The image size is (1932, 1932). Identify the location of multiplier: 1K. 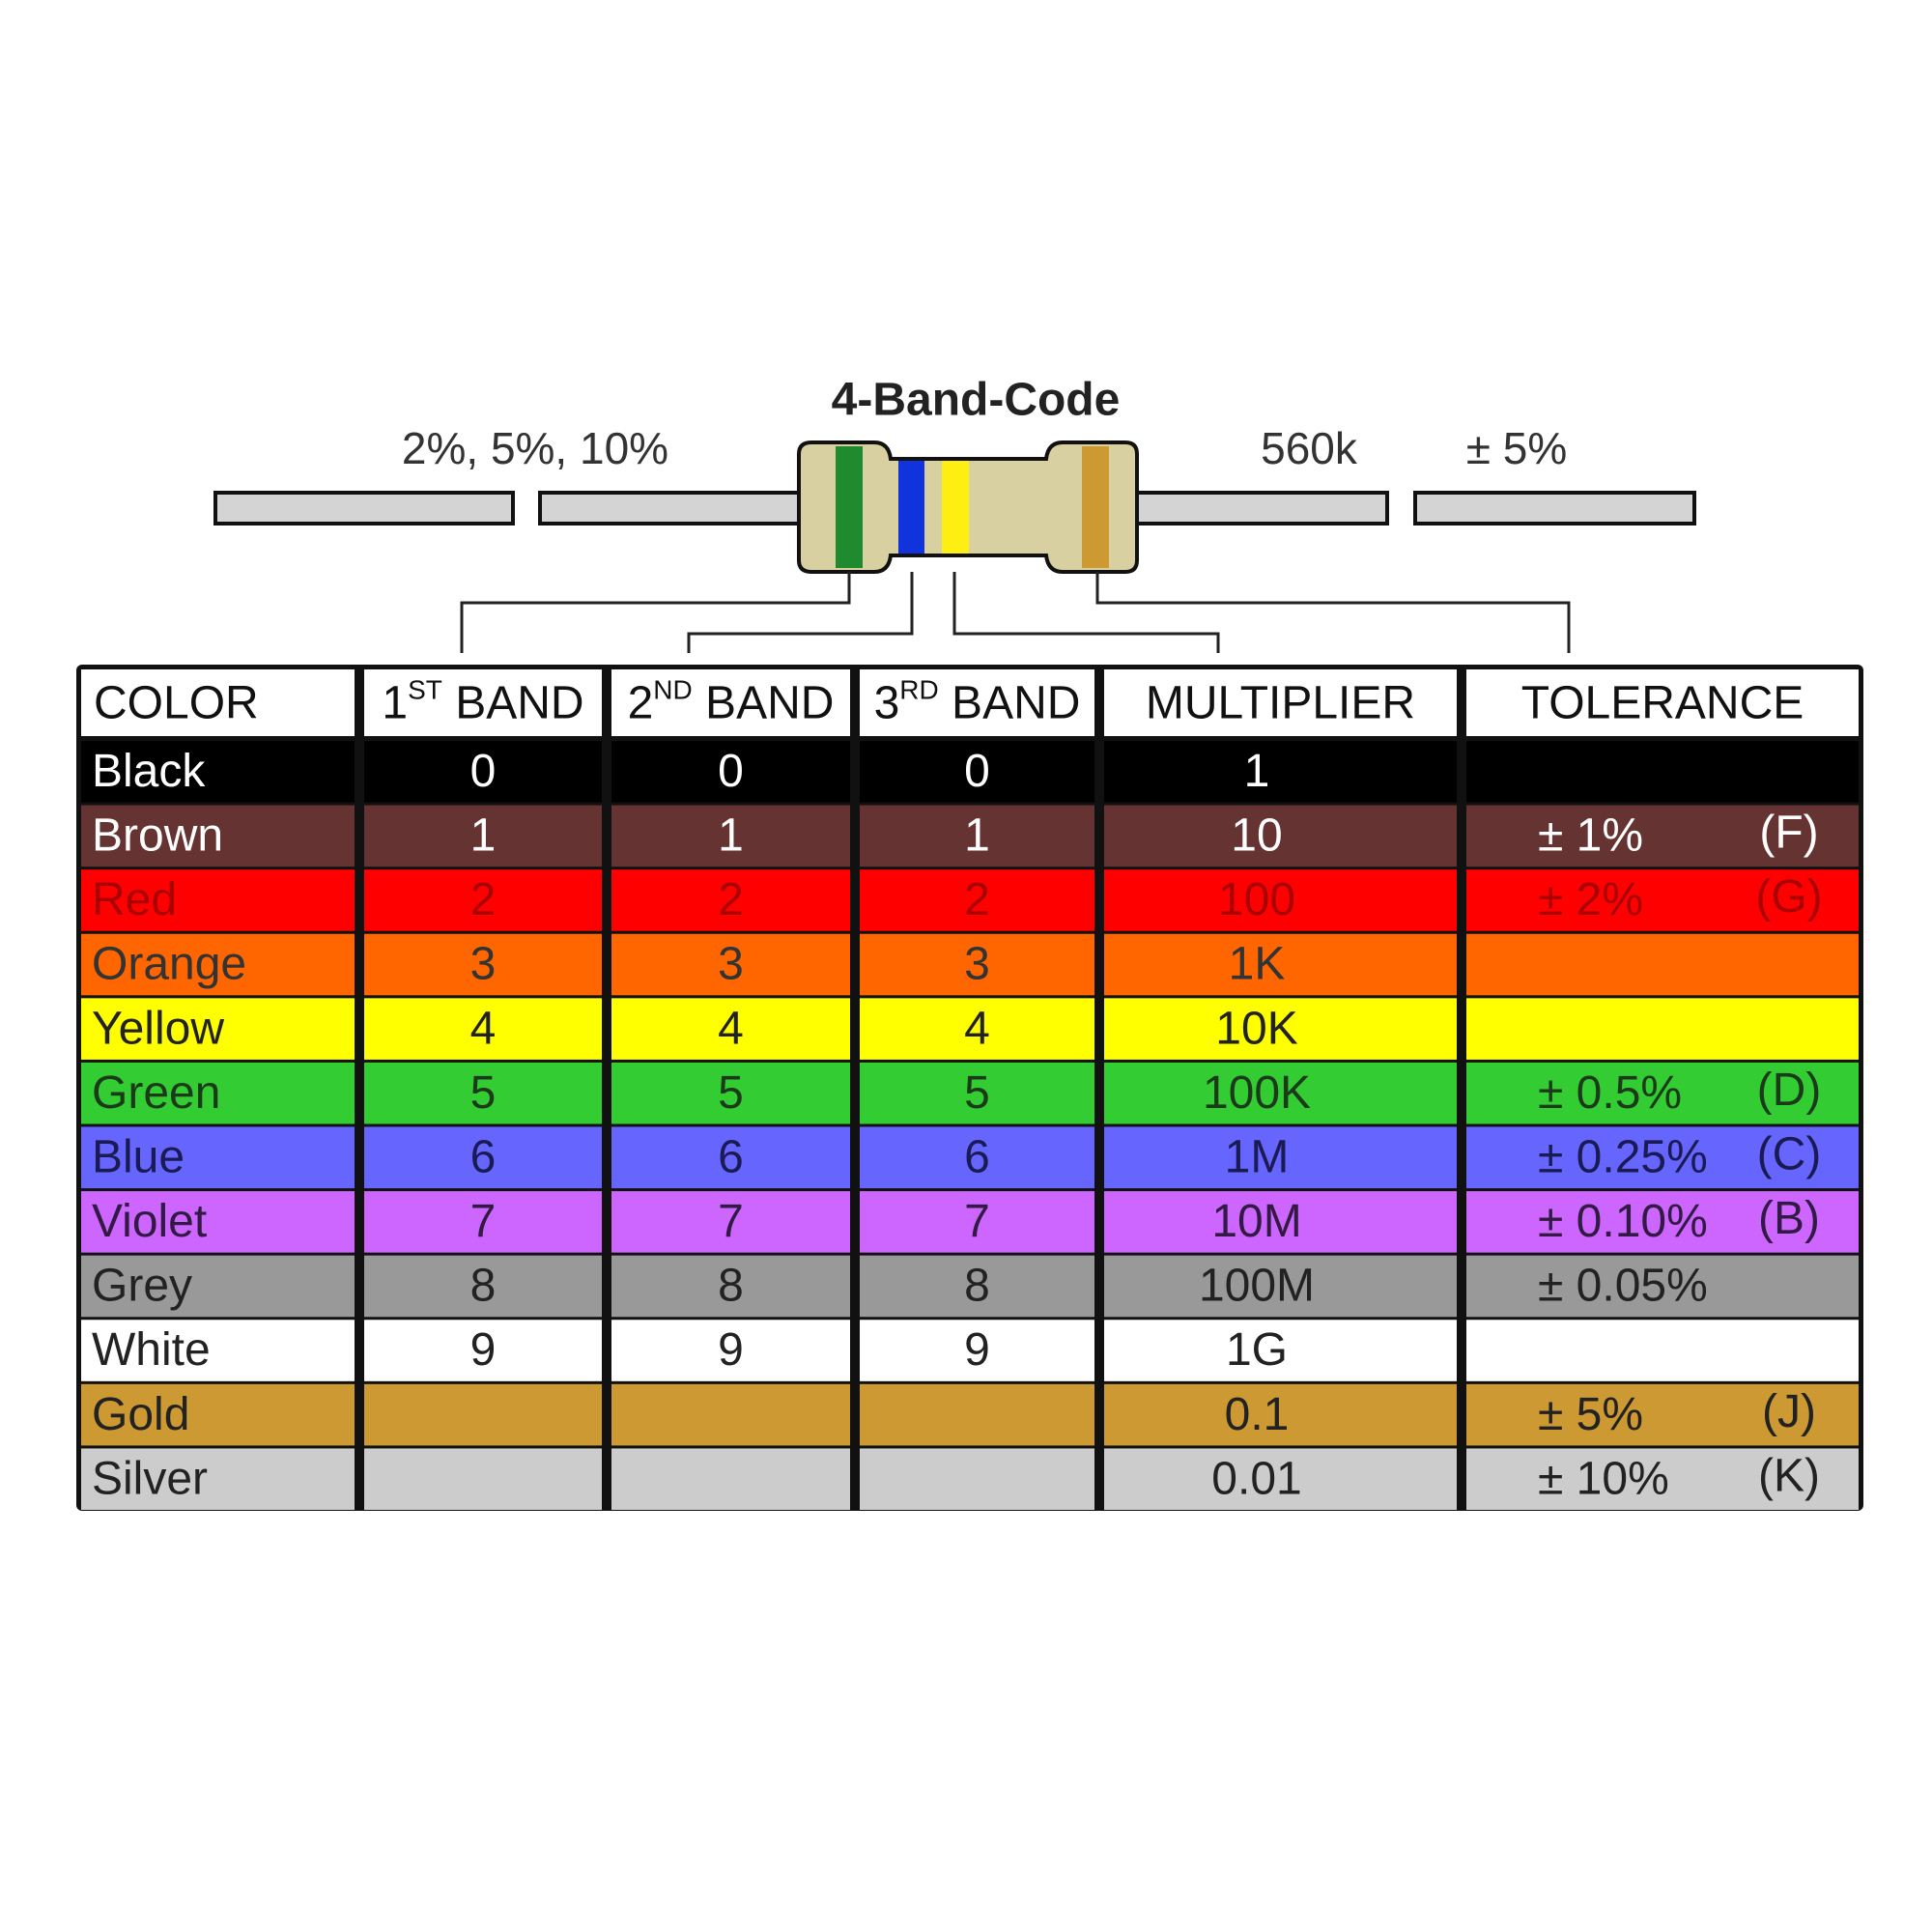
(1257, 964).